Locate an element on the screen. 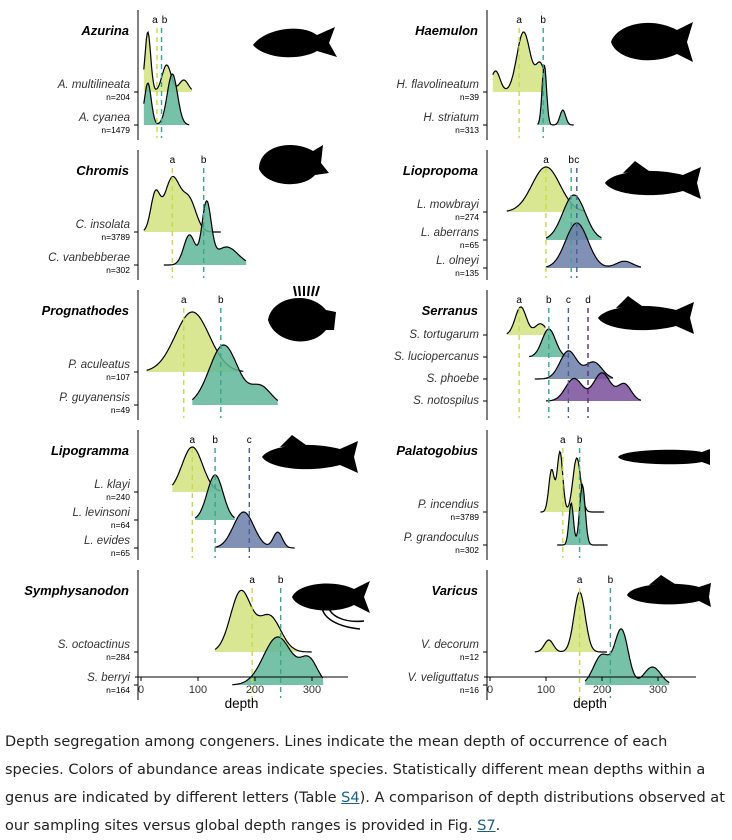 This screenshot has height=840, width=732. species-label: S. phoebe is located at coordinates (453, 379).